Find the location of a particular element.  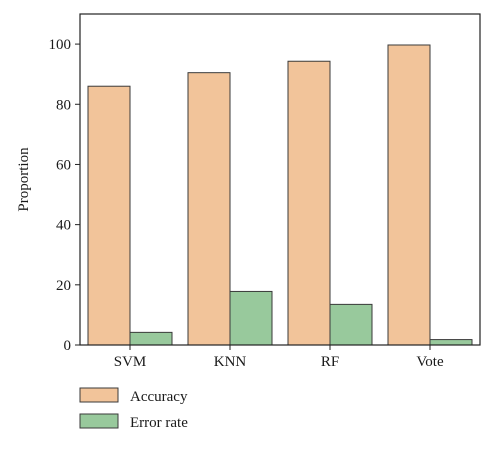

bar-error-rate-rf is located at coordinates (351, 324).